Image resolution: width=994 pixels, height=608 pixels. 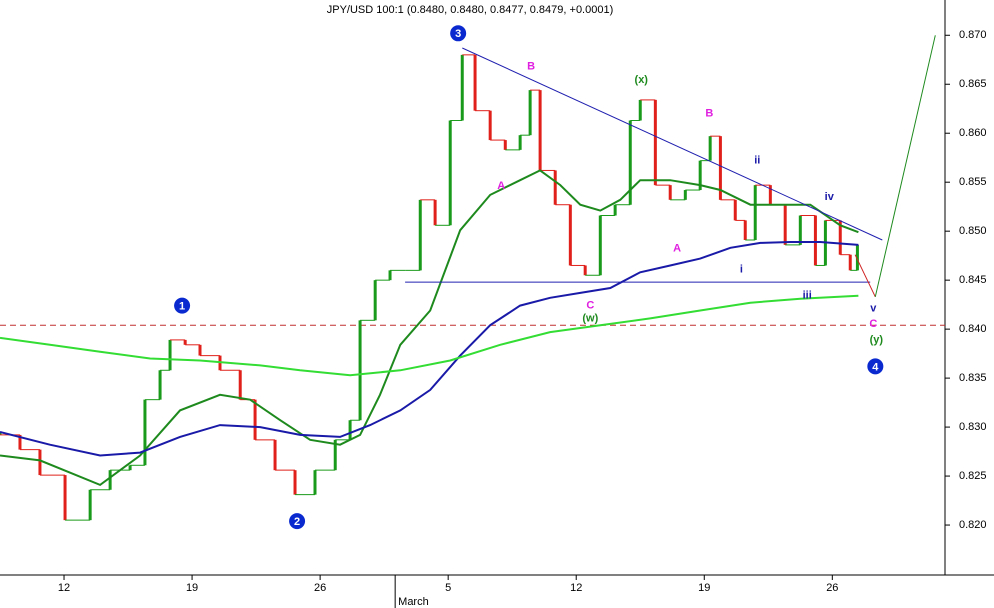 I want to click on y-tick-label: 0.825, so click(x=973, y=476).